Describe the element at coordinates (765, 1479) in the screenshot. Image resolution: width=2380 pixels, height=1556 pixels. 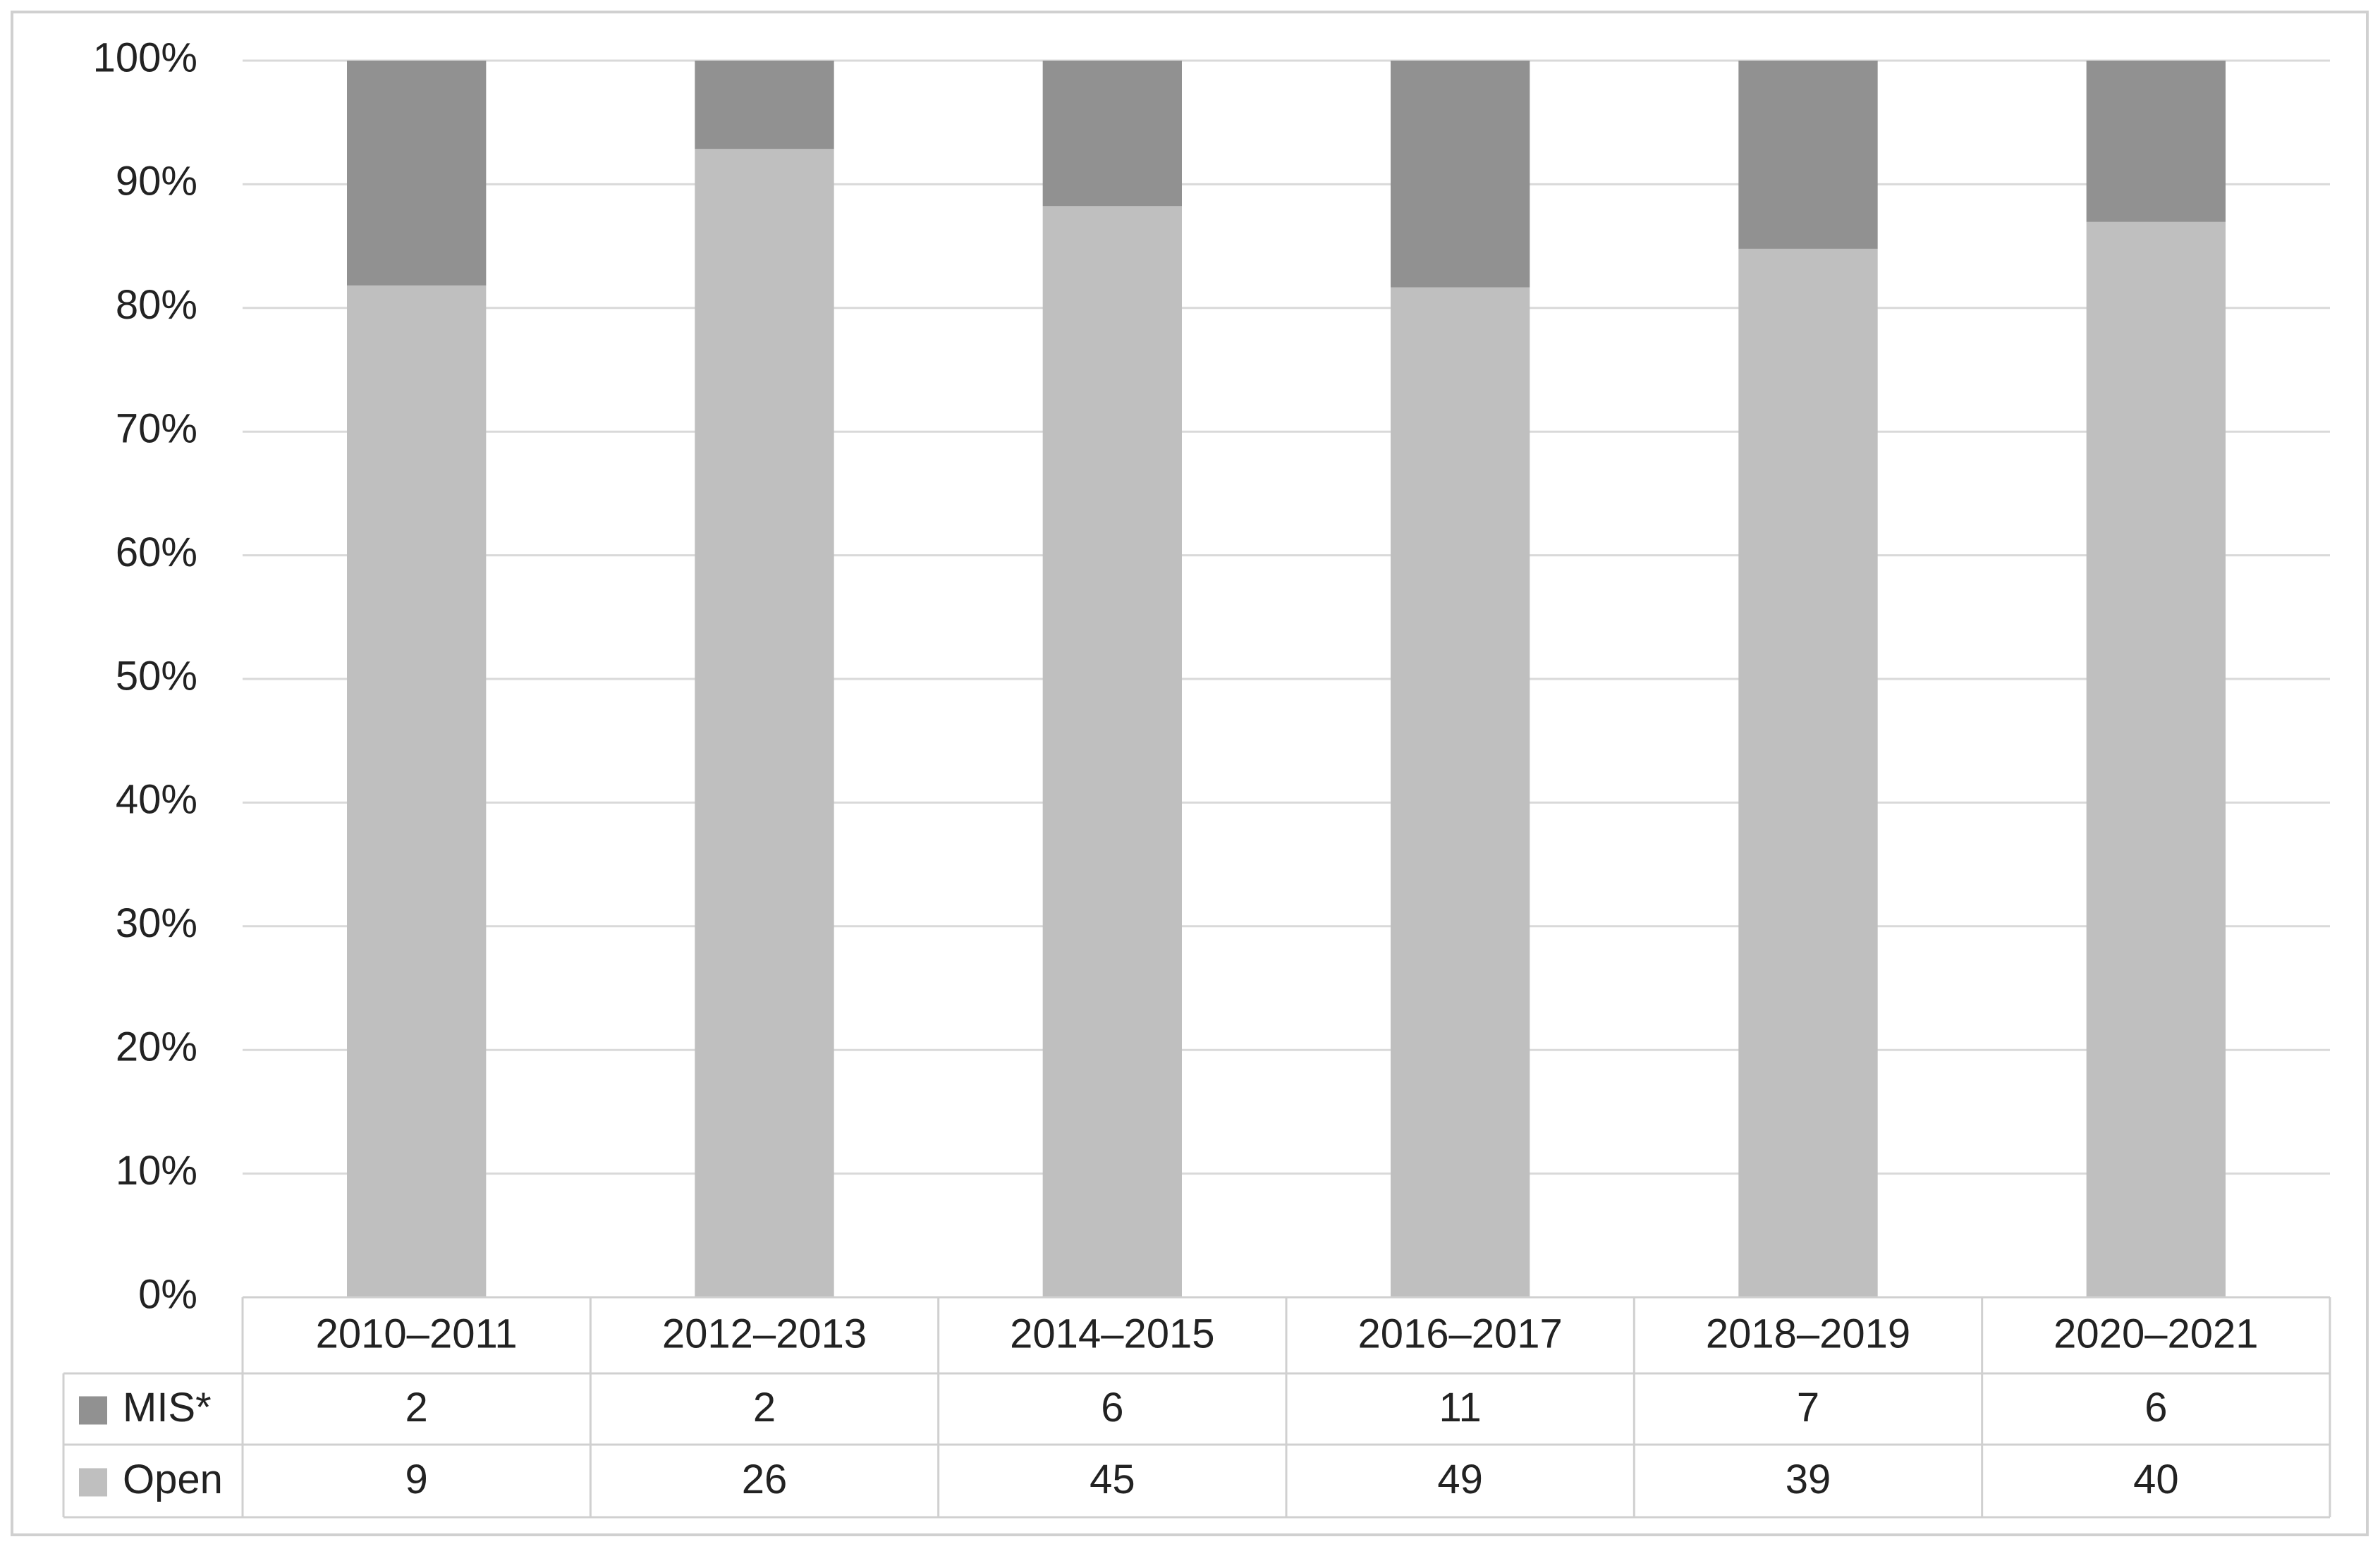
I see `table-value: 26` at that location.